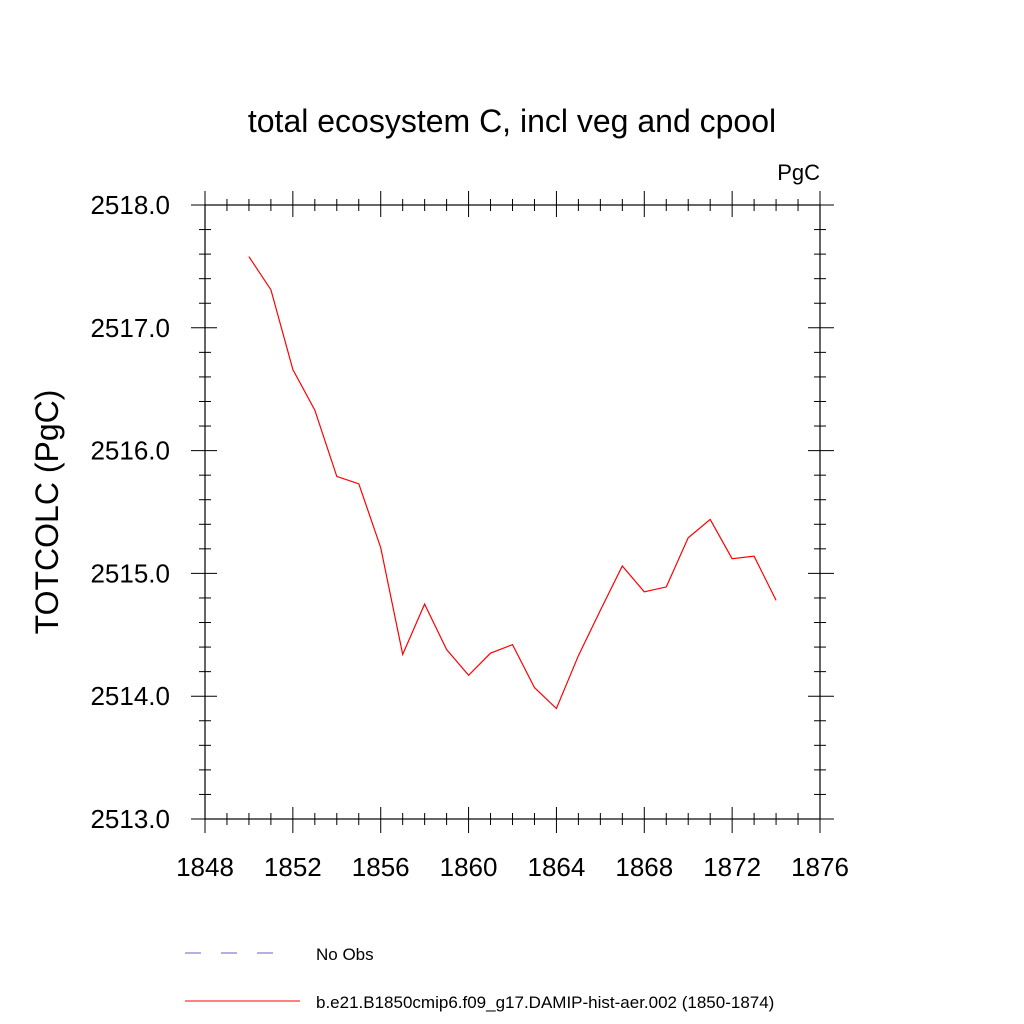 This screenshot has width=1024, height=1024. I want to click on chart-title: total ecosystem C, incl veg and cpool, so click(512, 121).